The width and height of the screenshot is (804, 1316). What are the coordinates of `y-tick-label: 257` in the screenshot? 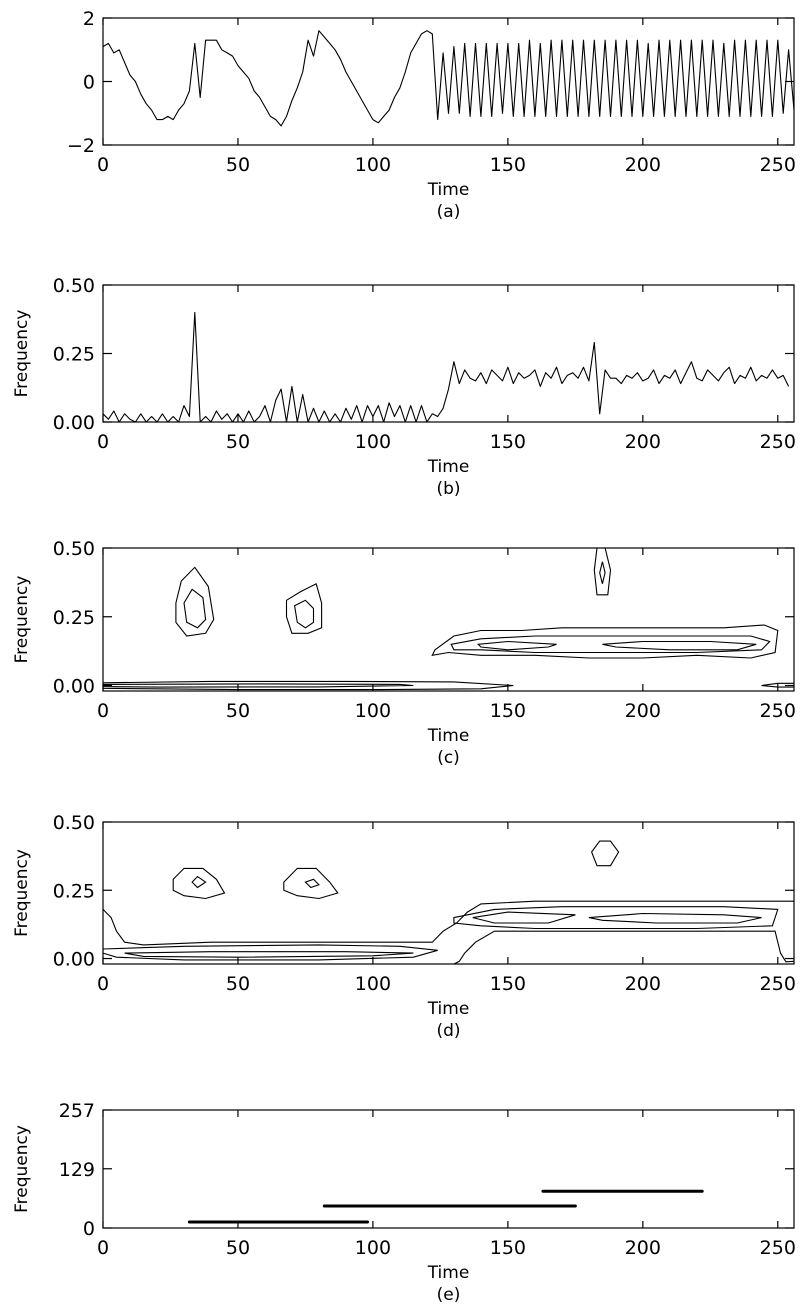 It's located at (77, 1111).